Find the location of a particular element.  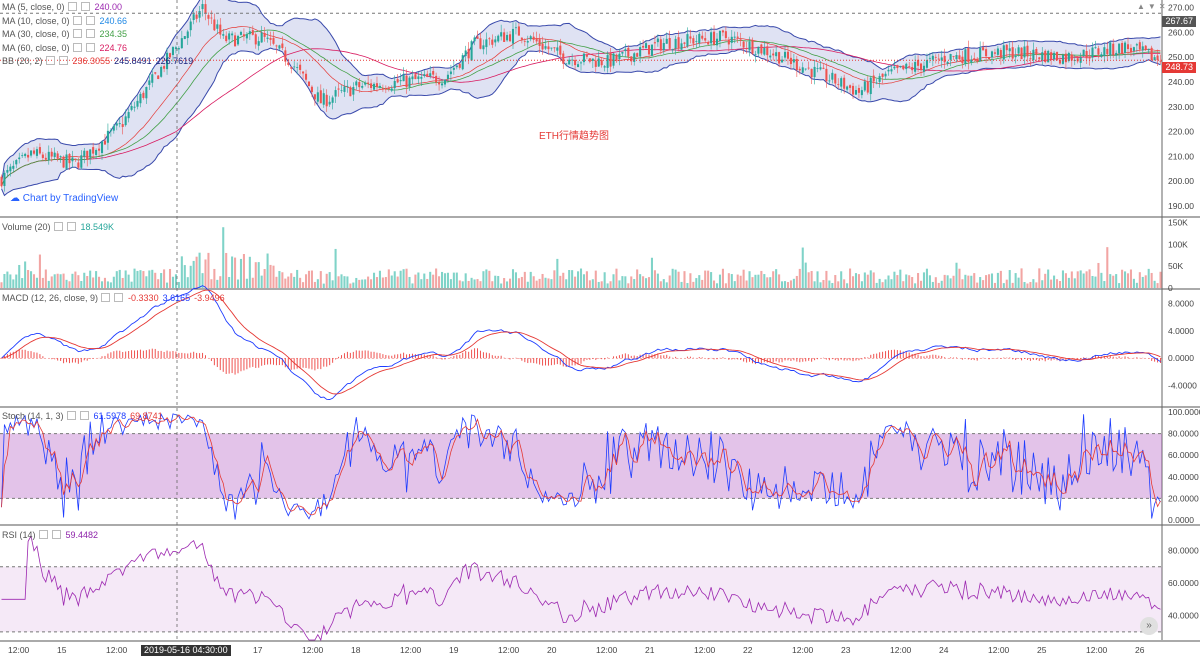

price-tick-label: 240.00 is located at coordinates (1181, 82).